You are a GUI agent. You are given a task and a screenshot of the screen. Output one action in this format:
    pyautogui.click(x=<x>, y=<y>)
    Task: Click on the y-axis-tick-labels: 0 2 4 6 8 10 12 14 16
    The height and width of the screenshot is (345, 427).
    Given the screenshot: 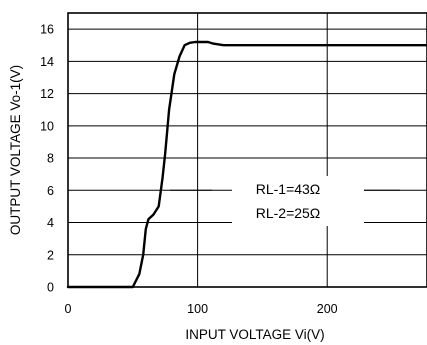 What is the action you would take?
    pyautogui.click(x=47, y=159)
    